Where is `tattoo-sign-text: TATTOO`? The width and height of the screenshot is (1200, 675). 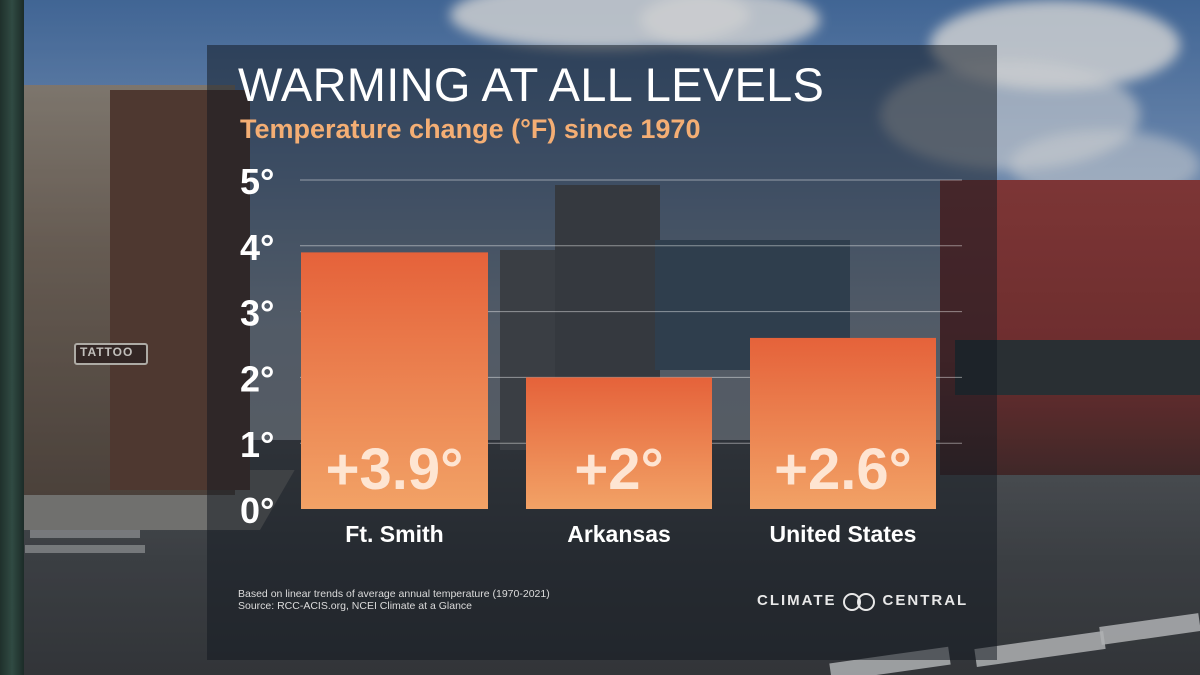 tattoo-sign-text: TATTOO is located at coordinates (107, 352).